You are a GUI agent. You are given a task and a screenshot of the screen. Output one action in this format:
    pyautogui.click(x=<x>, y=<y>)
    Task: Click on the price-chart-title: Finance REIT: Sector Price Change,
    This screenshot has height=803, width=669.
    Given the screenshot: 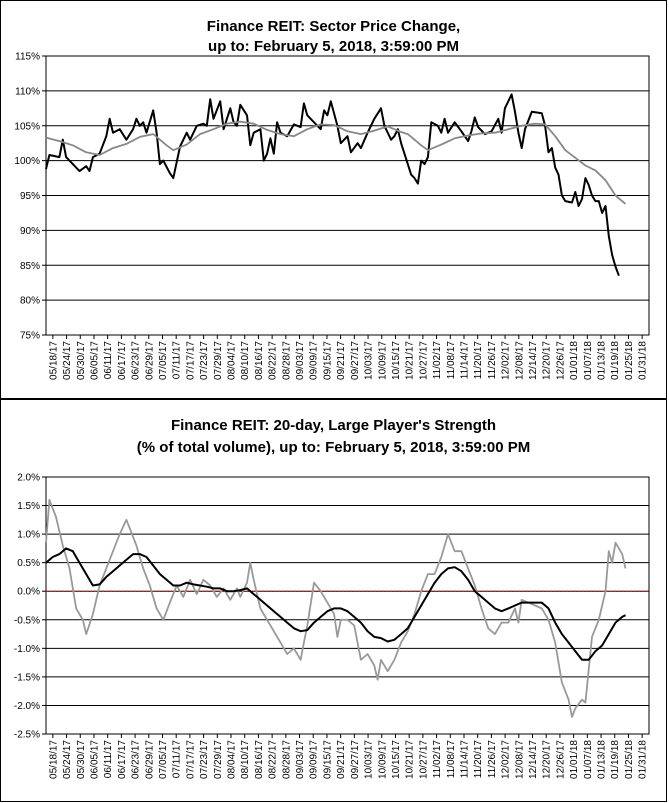 What is the action you would take?
    pyautogui.click(x=333, y=26)
    